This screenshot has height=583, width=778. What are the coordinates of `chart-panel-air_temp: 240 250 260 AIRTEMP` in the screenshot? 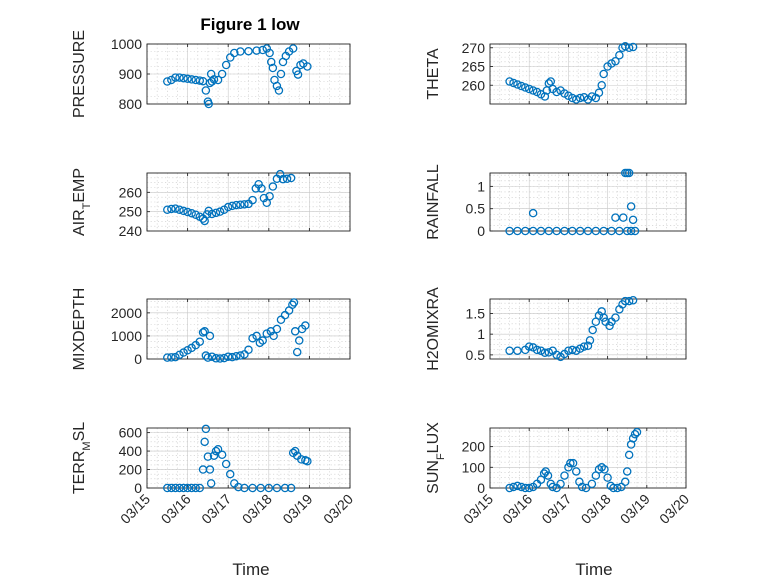 It's located at (211, 203).